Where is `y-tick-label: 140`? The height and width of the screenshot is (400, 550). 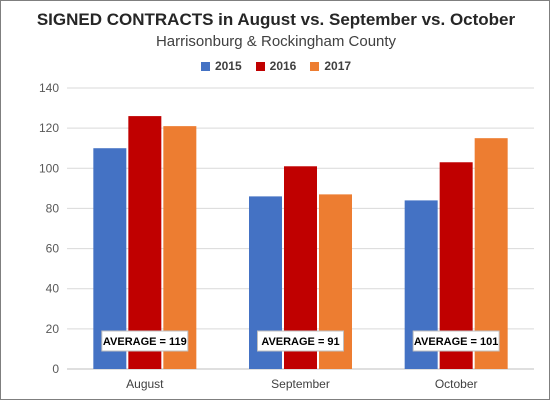
y-tick-label: 140 is located at coordinates (49, 88).